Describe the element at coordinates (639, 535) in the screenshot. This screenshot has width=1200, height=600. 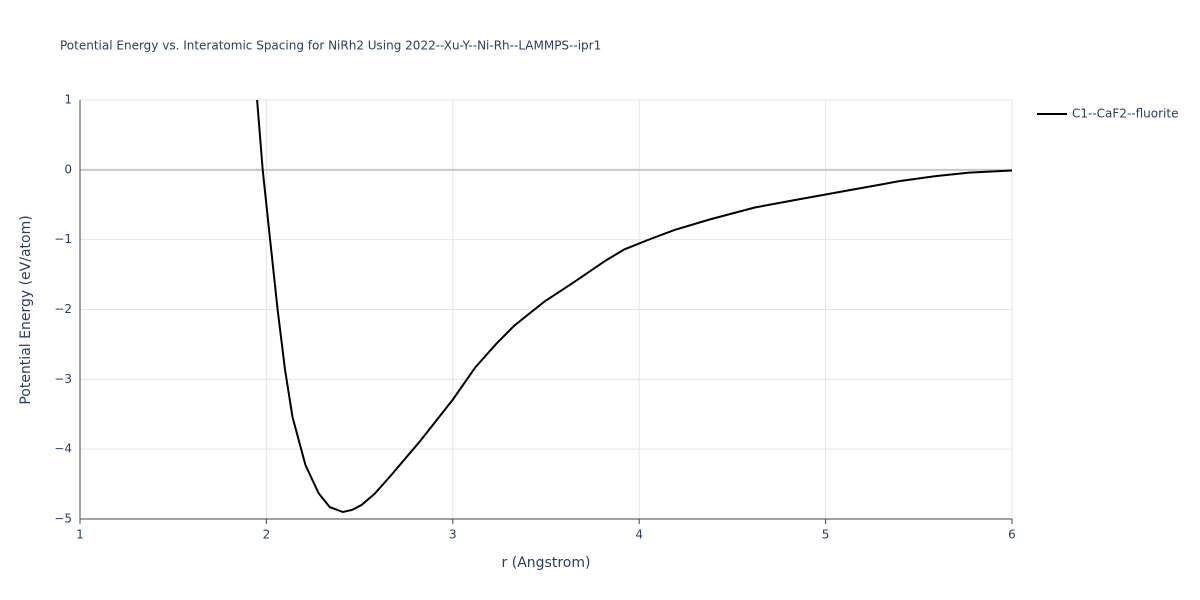
I see `x-tick-label: 4` at that location.